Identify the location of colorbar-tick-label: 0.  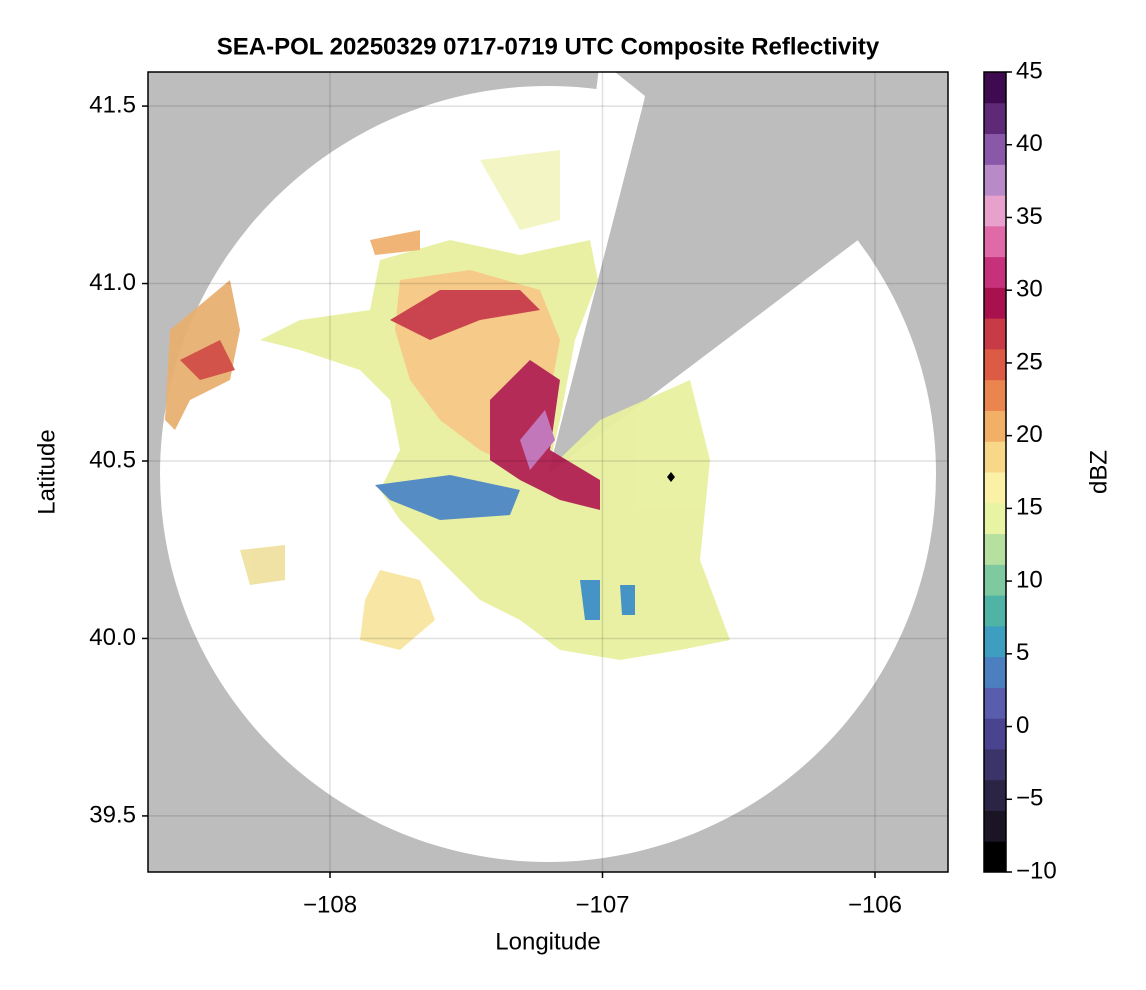
(1022, 725).